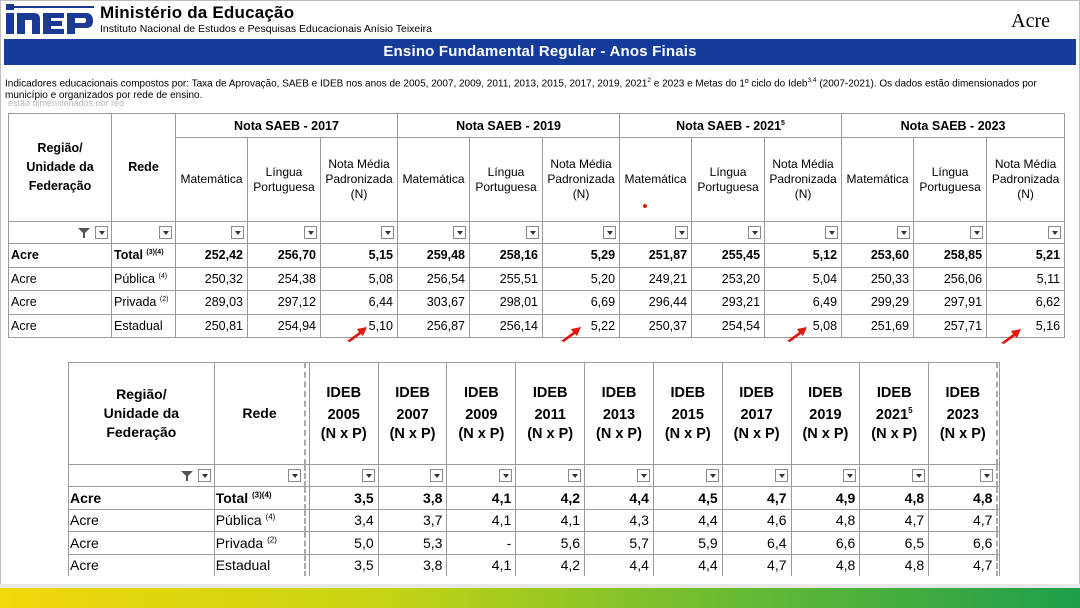  What do you see at coordinates (731, 125) in the screenshot?
I see `saeb-group-2021: Nota SAEB - 20215` at bounding box center [731, 125].